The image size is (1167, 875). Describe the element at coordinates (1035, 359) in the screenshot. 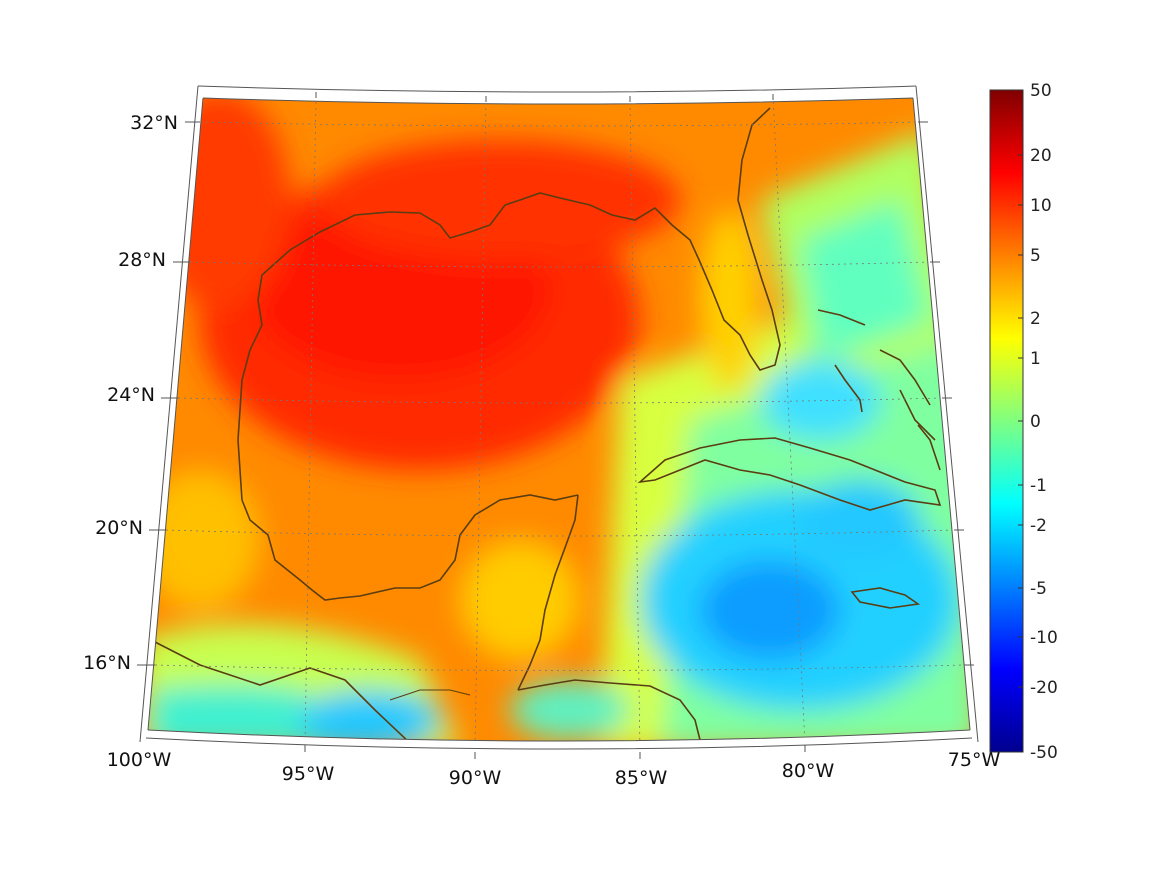

I see `colorbar-tick-label: 1` at that location.